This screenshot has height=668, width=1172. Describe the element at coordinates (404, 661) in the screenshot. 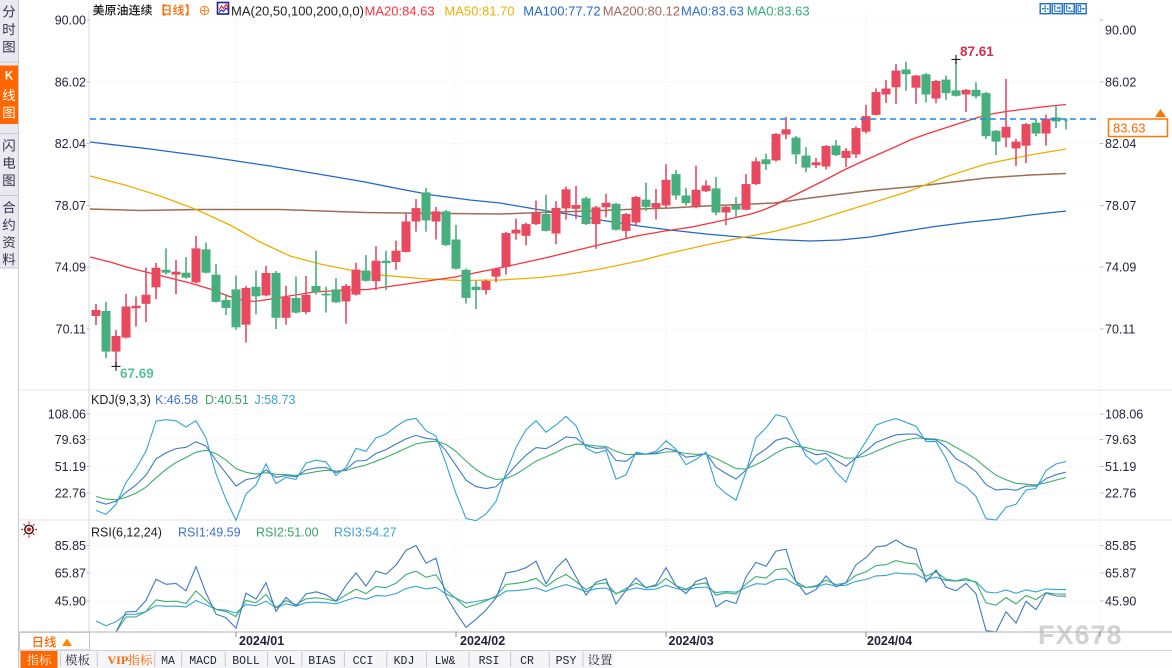

I see `svg-text: KDJ` at that location.